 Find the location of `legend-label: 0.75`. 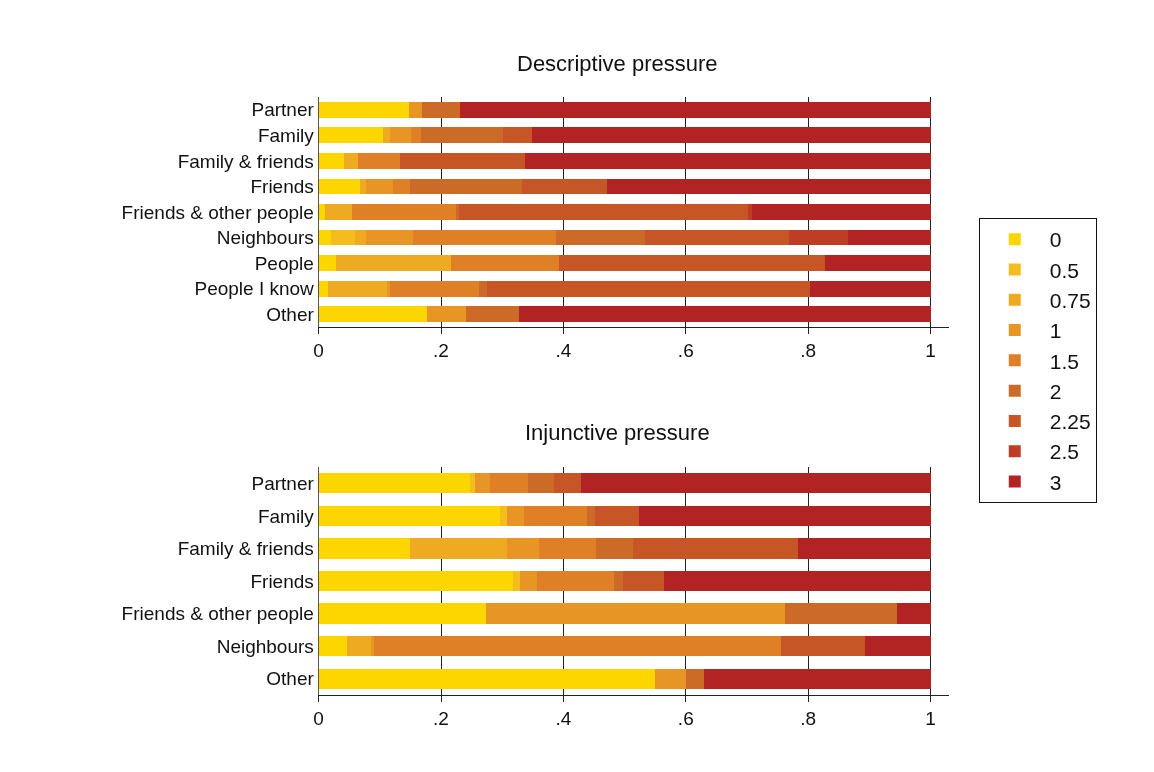

legend-label: 0.75 is located at coordinates (1070, 300).